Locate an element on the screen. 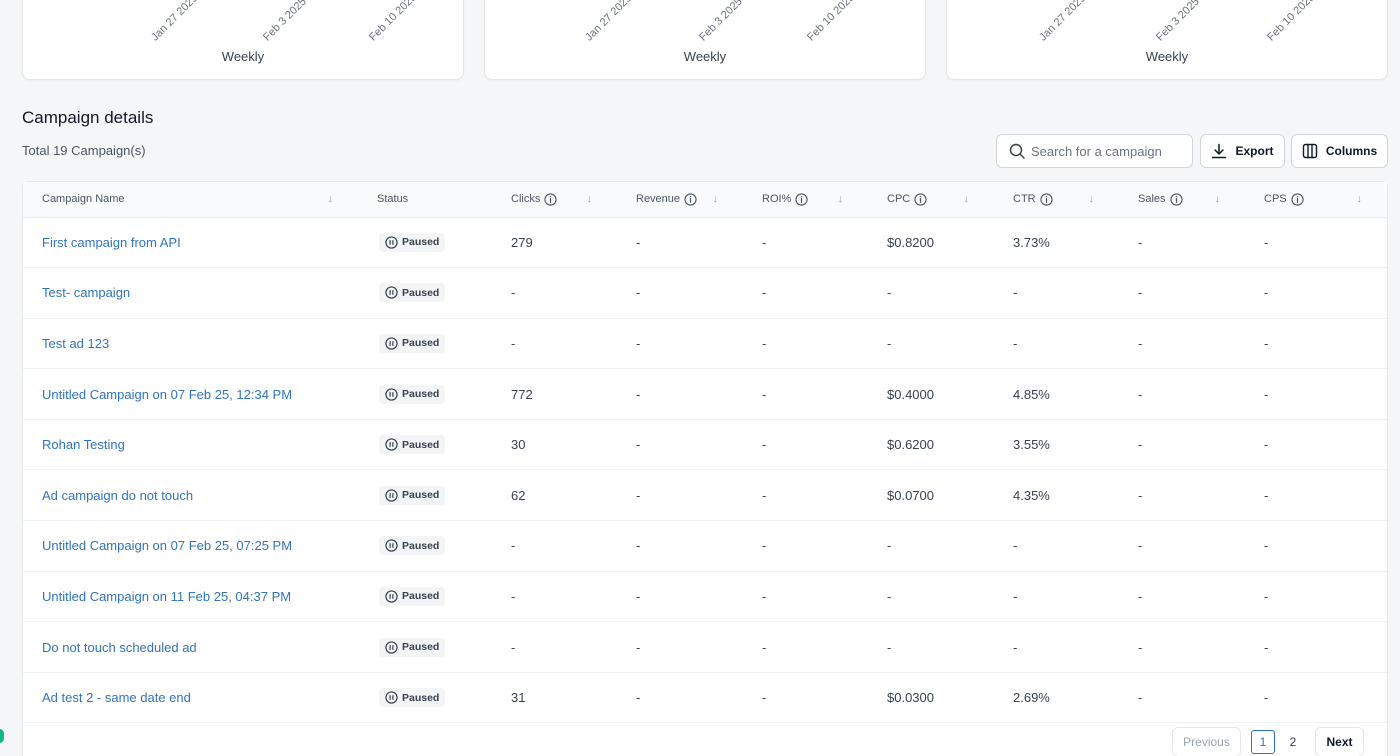  previous-label: Previous is located at coordinates (1206, 742).